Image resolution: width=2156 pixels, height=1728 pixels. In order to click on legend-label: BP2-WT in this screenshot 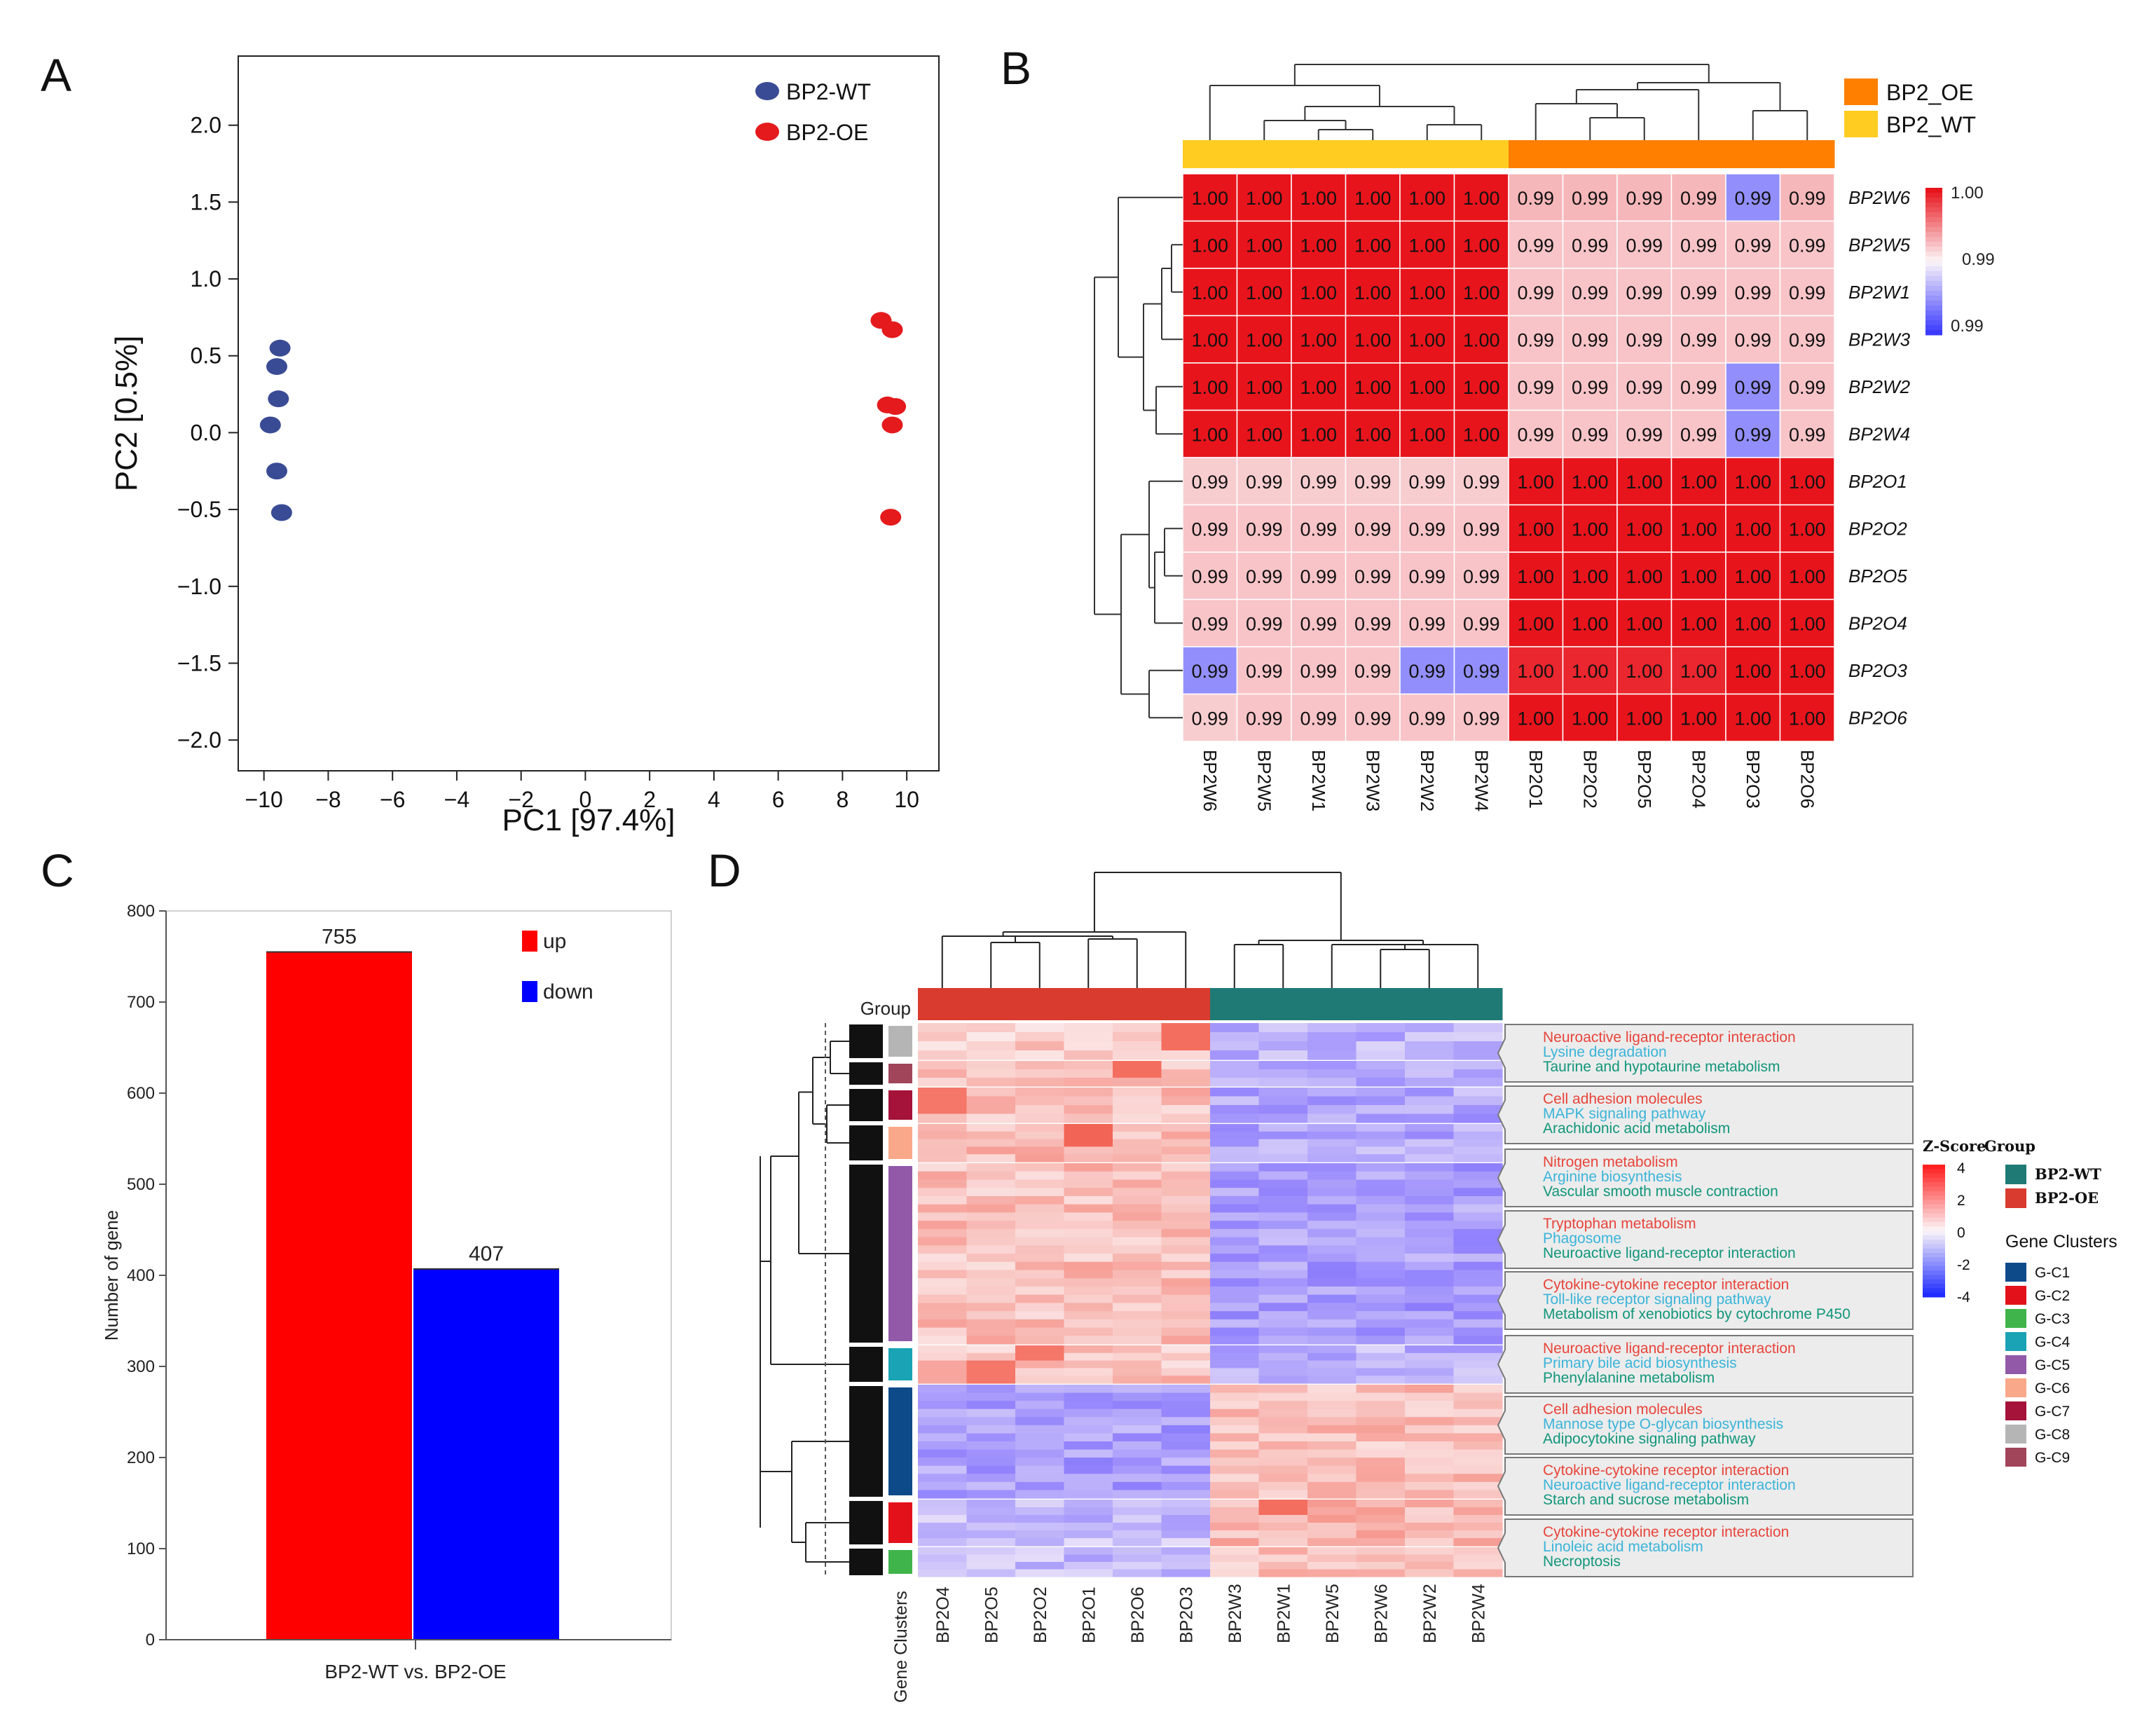, I will do `click(828, 91)`.